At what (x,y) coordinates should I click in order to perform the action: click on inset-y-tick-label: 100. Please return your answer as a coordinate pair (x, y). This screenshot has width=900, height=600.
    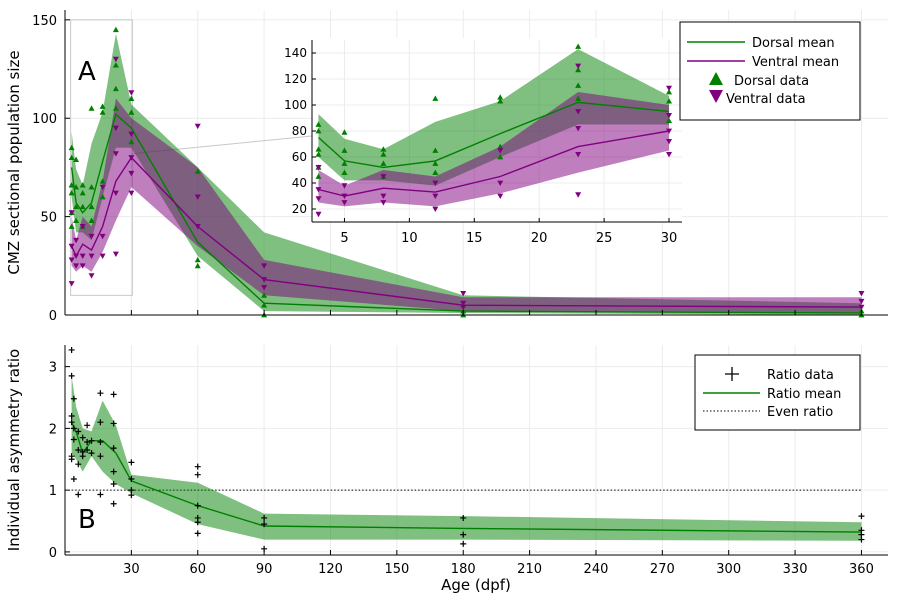
    Looking at the image, I should click on (295, 105).